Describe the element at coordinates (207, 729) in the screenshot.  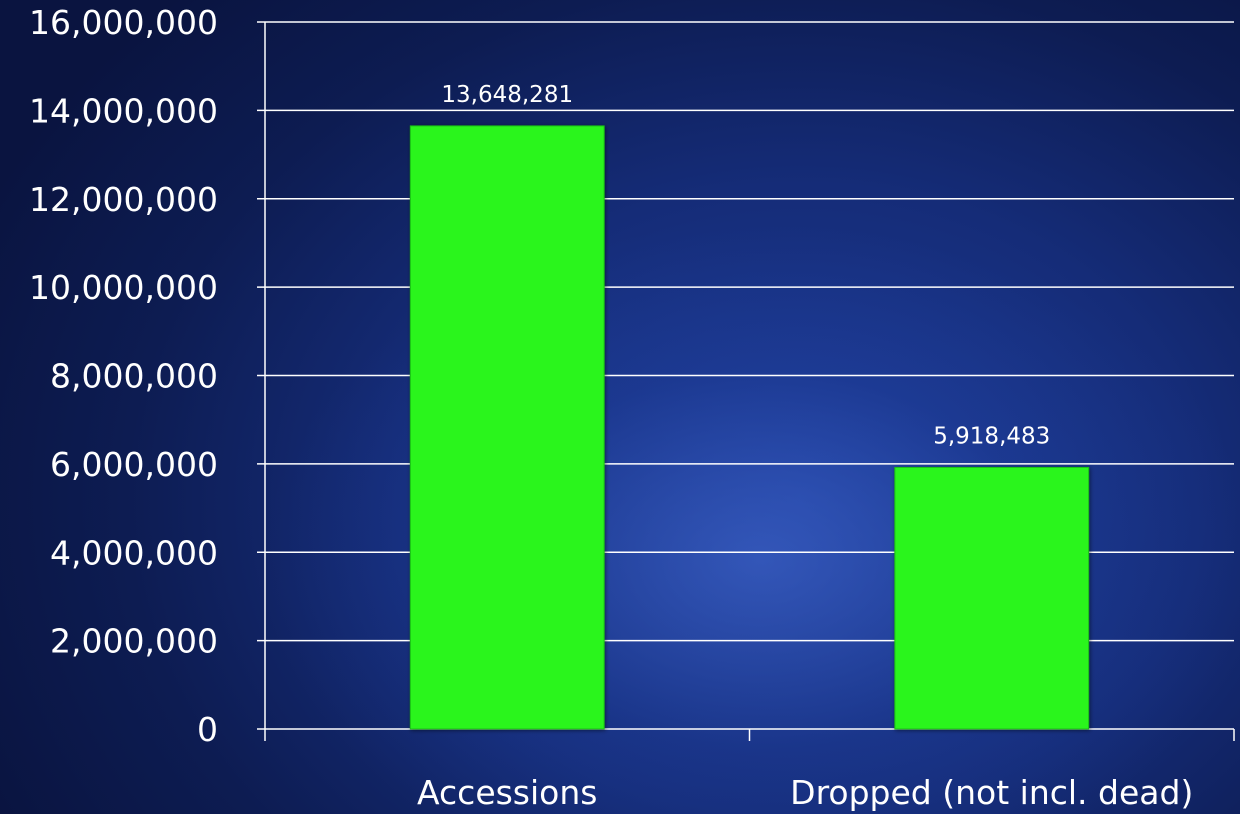
I see `y-tick-label: 0` at that location.